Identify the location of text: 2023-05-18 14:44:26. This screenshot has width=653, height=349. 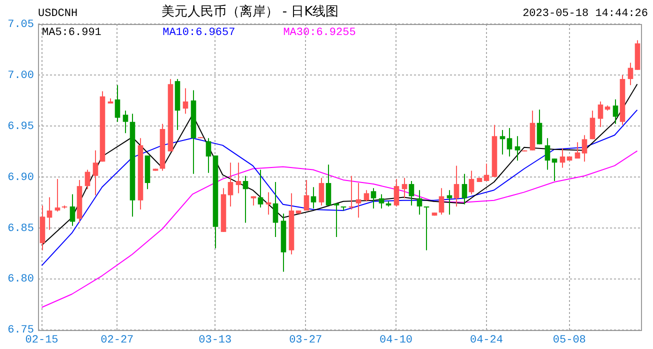
(585, 14).